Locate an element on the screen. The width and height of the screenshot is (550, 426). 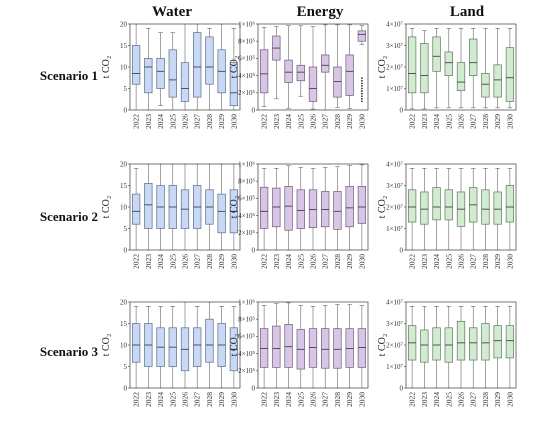
box-2026 is located at coordinates (185, 207).